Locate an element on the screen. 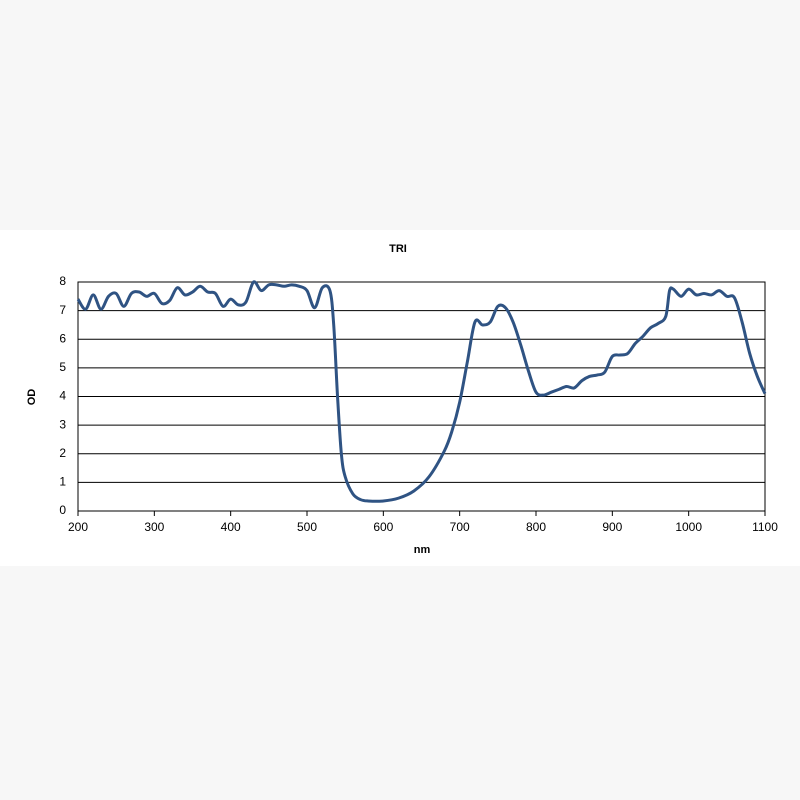 Image resolution: width=800 pixels, height=800 pixels. x-tick-label: 700 is located at coordinates (460, 527).